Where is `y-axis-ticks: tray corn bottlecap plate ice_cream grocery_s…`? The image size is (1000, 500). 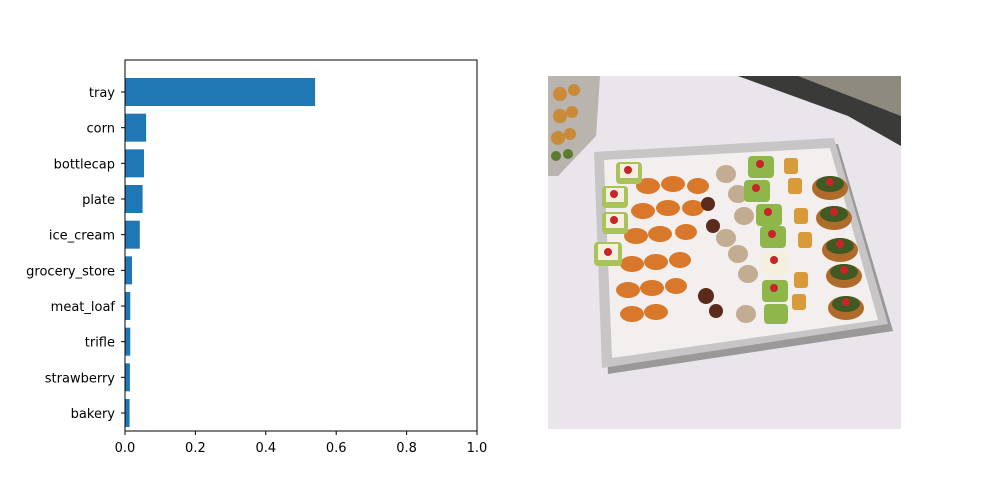 y-axis-ticks: tray corn bottlecap plate ice_cream grocery_s… is located at coordinates (75, 254).